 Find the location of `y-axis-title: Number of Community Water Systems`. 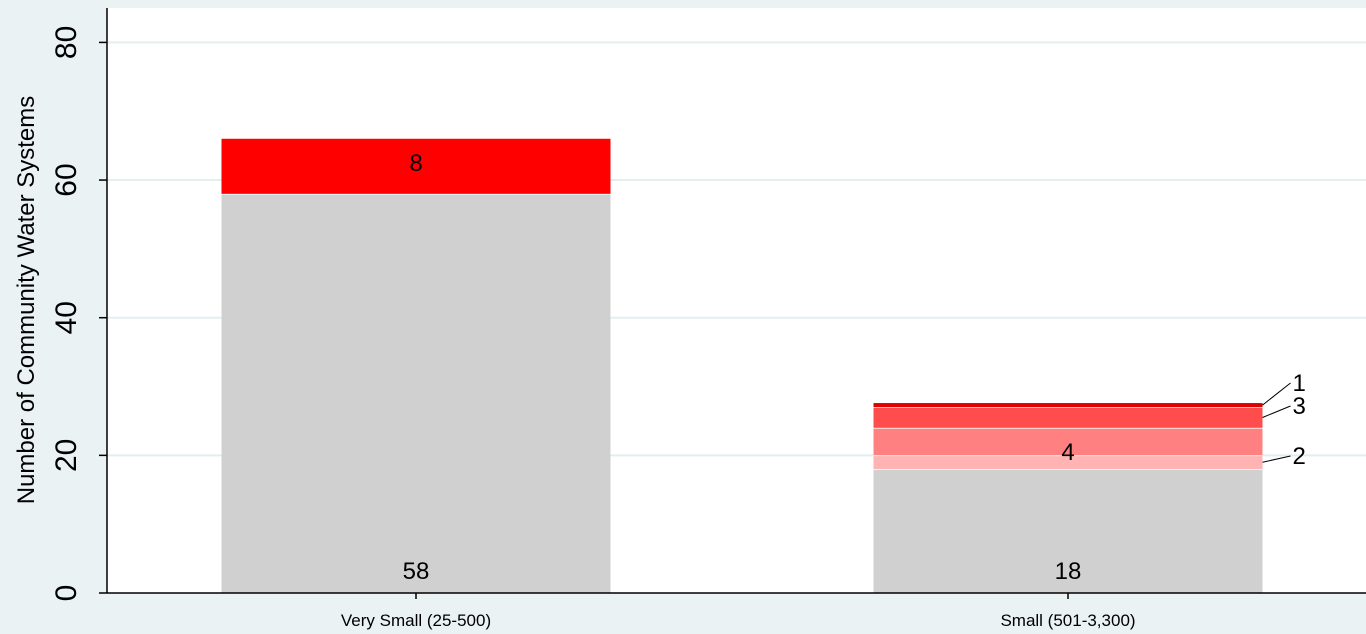

y-axis-title: Number of Community Water Systems is located at coordinates (26, 300).